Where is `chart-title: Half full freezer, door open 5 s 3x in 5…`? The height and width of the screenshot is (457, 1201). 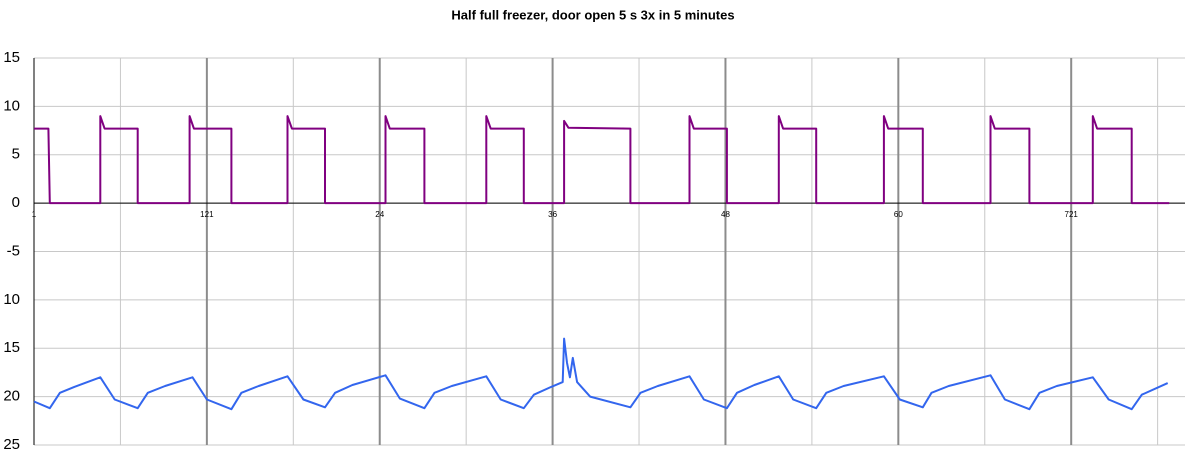 chart-title: Half full freezer, door open 5 s 3x in 5… is located at coordinates (592, 14).